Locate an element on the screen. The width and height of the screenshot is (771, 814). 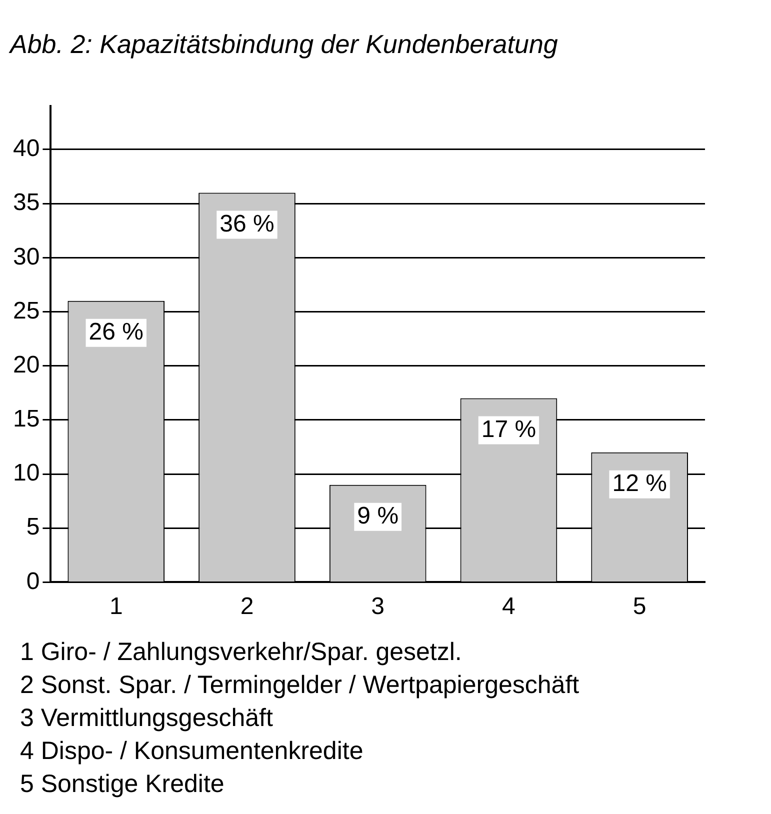
data-label: 9 % is located at coordinates (378, 516).